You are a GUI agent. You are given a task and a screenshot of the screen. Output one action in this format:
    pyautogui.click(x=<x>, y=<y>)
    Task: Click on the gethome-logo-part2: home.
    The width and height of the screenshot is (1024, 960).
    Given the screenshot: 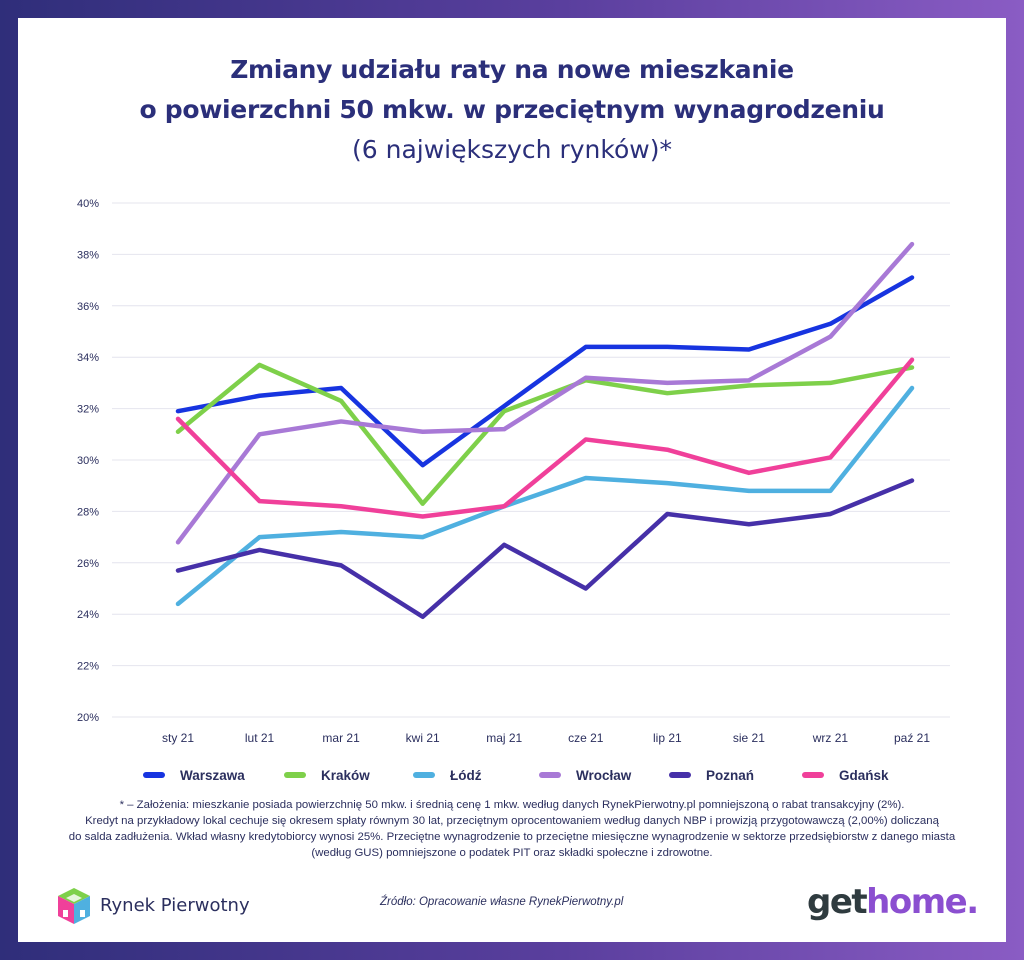 What is the action you would take?
    pyautogui.click(x=922, y=902)
    